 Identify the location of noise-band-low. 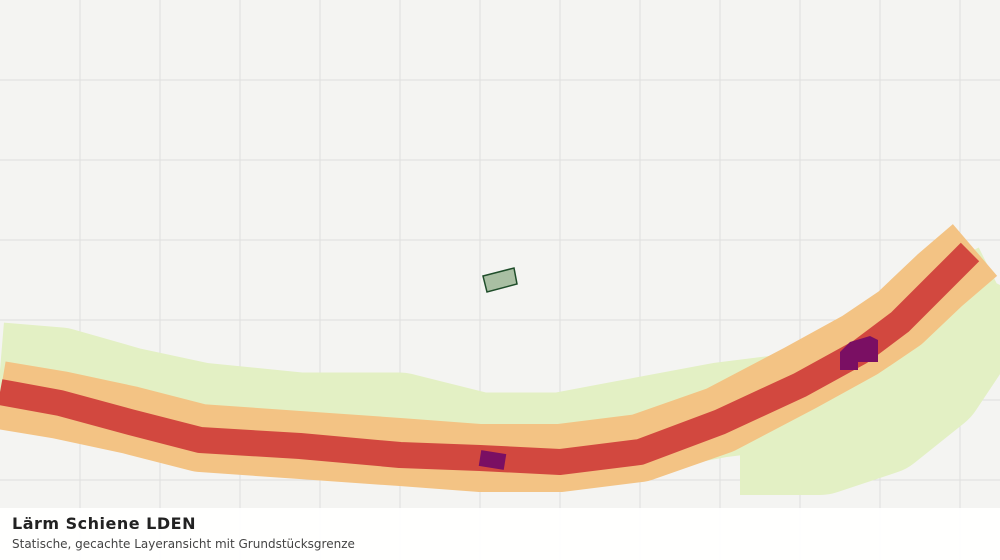
(870, 375).